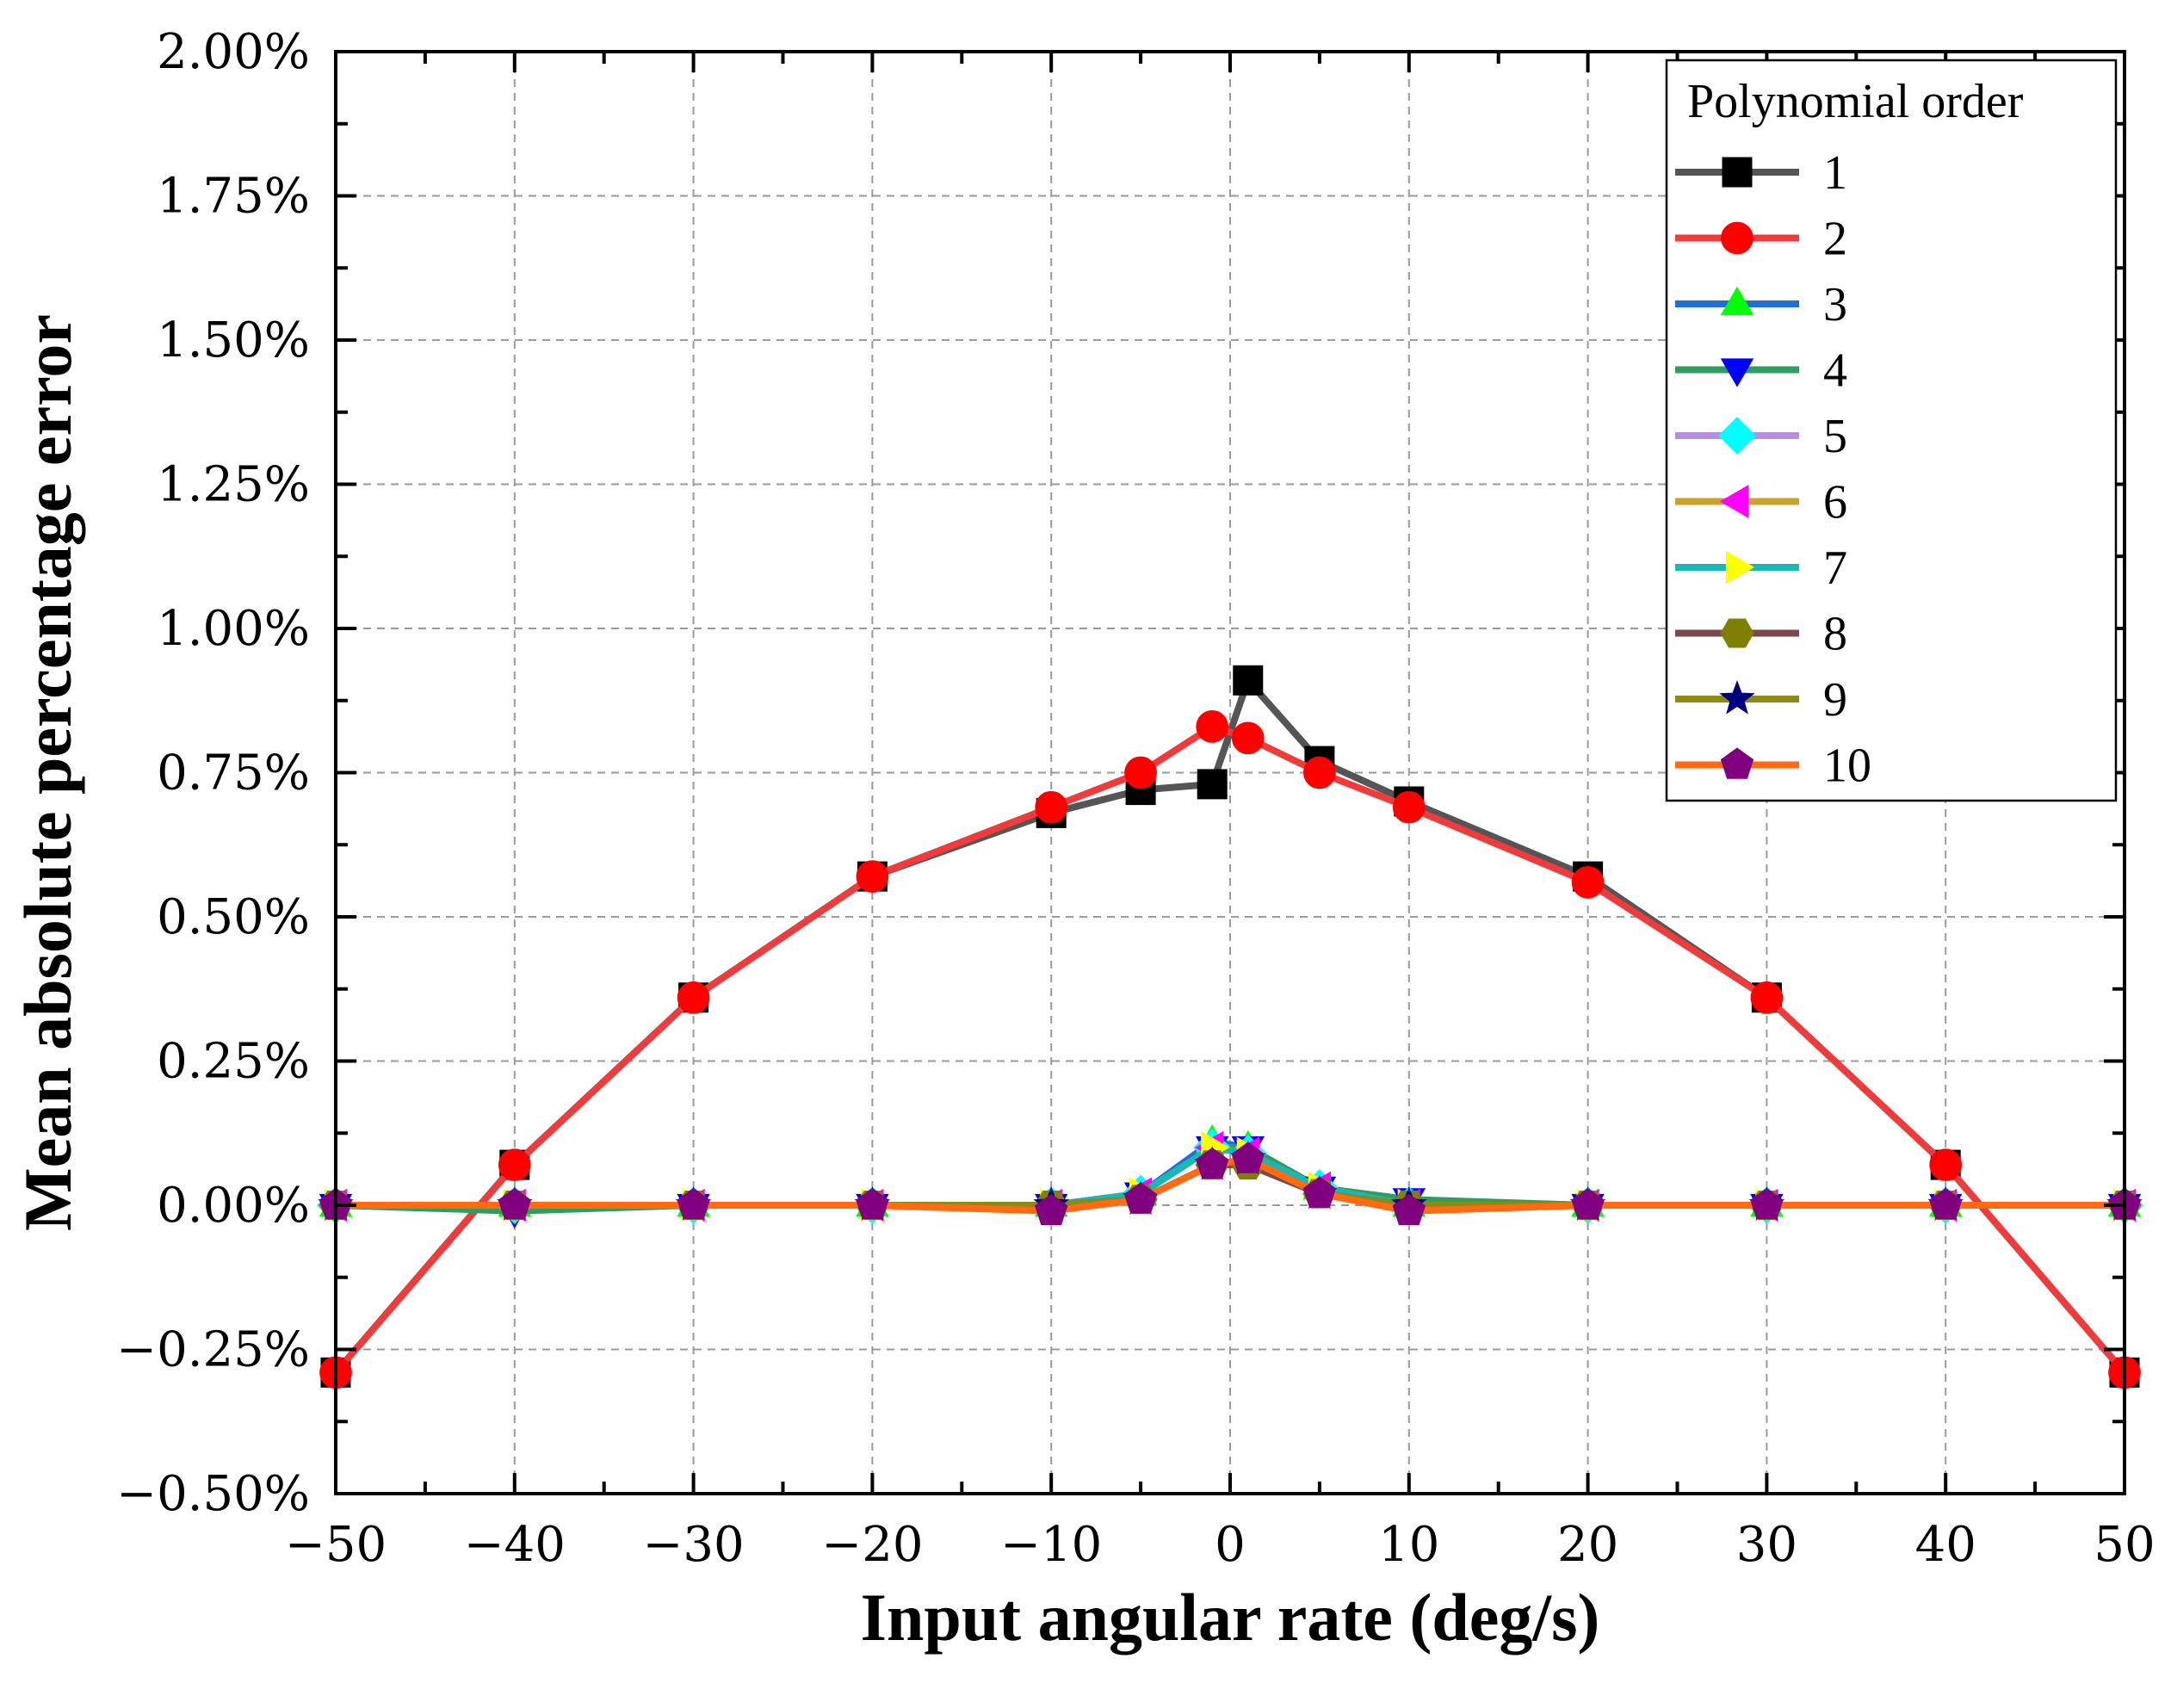 Image resolution: width=2171 pixels, height=1708 pixels. Describe the element at coordinates (1761, 502) in the screenshot. I see `legend-item-6: 6` at that location.